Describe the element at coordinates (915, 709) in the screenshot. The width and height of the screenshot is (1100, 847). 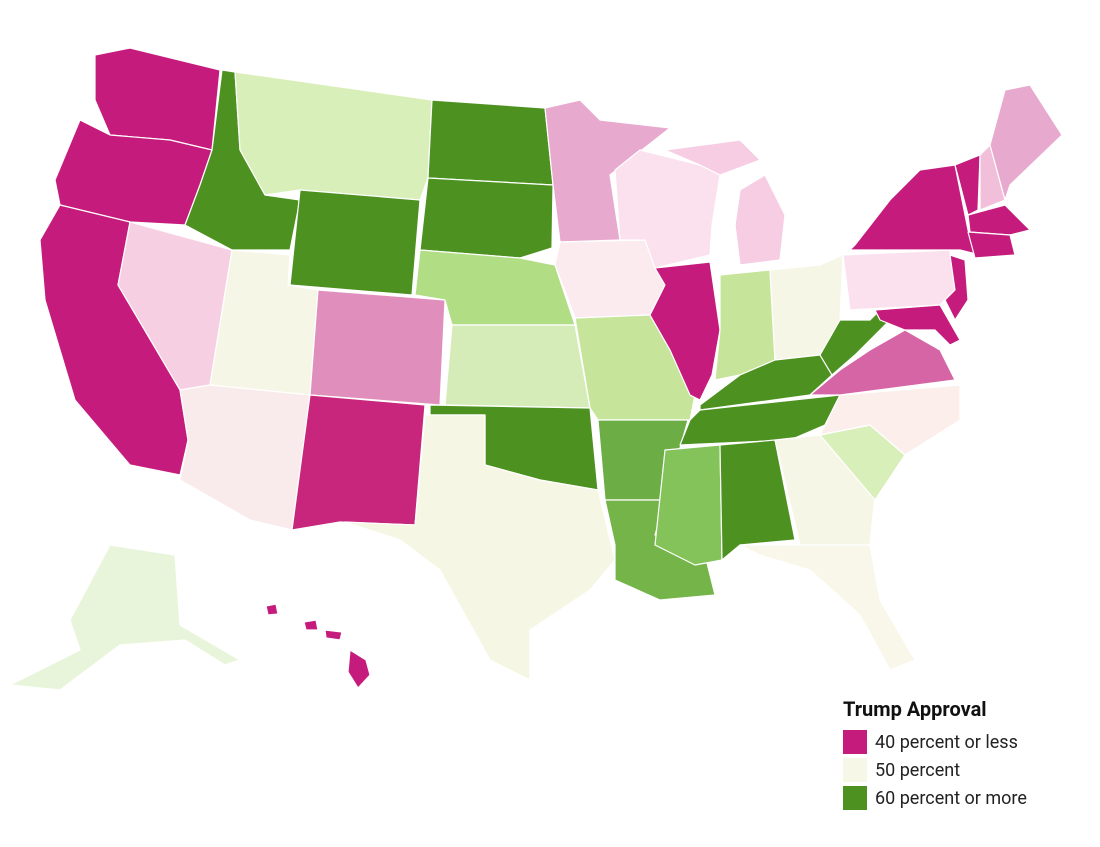
I see `legend-title: Trump Approval` at that location.